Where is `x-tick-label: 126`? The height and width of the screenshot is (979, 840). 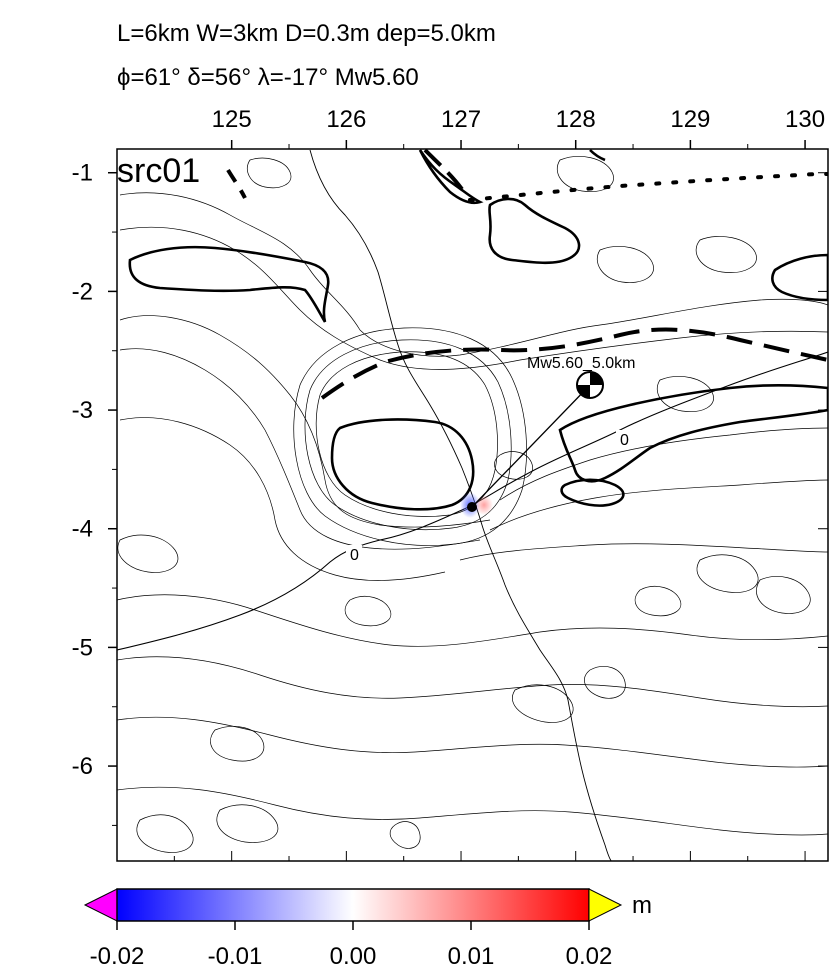 x-tick-label: 126 is located at coordinates (346, 119).